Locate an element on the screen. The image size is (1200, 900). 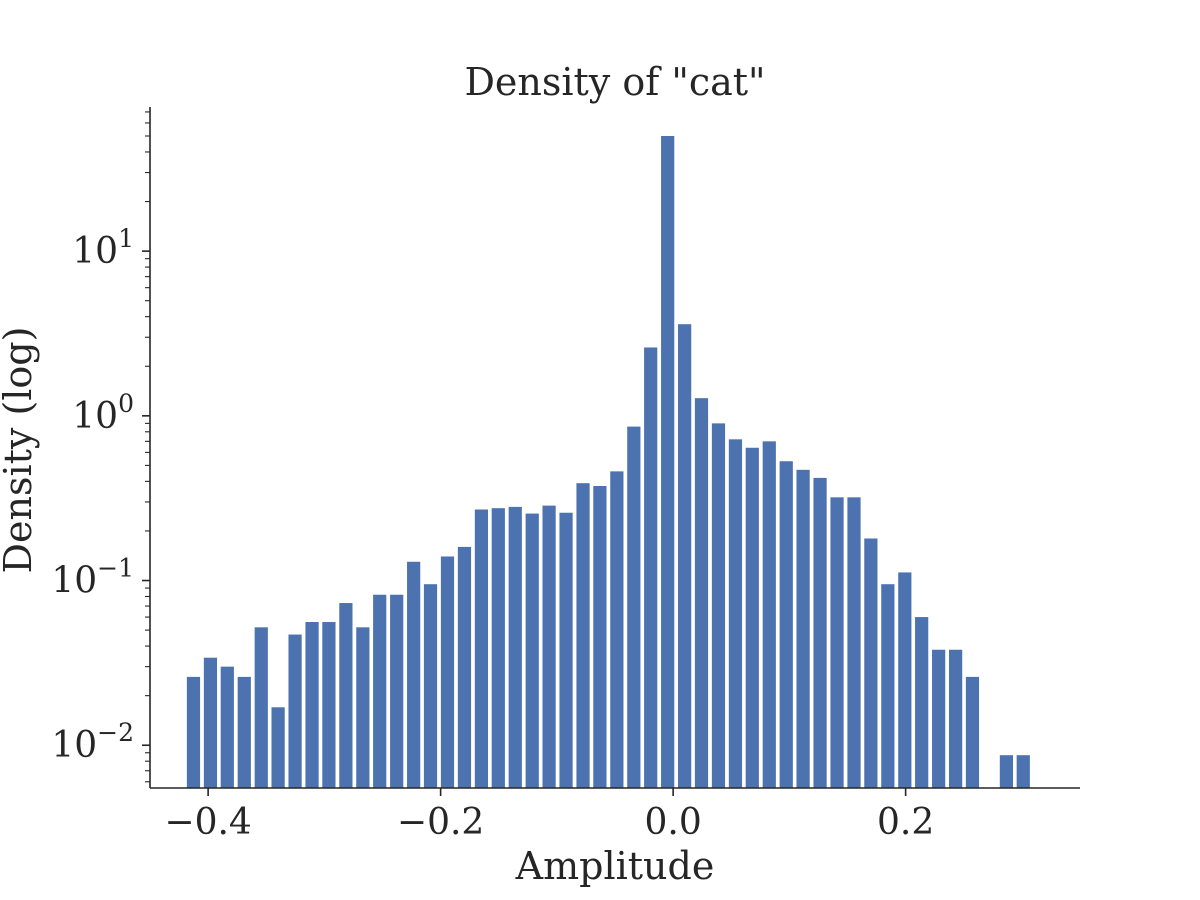
y-tick-label-exponent: 1 is located at coordinates (126, 238).